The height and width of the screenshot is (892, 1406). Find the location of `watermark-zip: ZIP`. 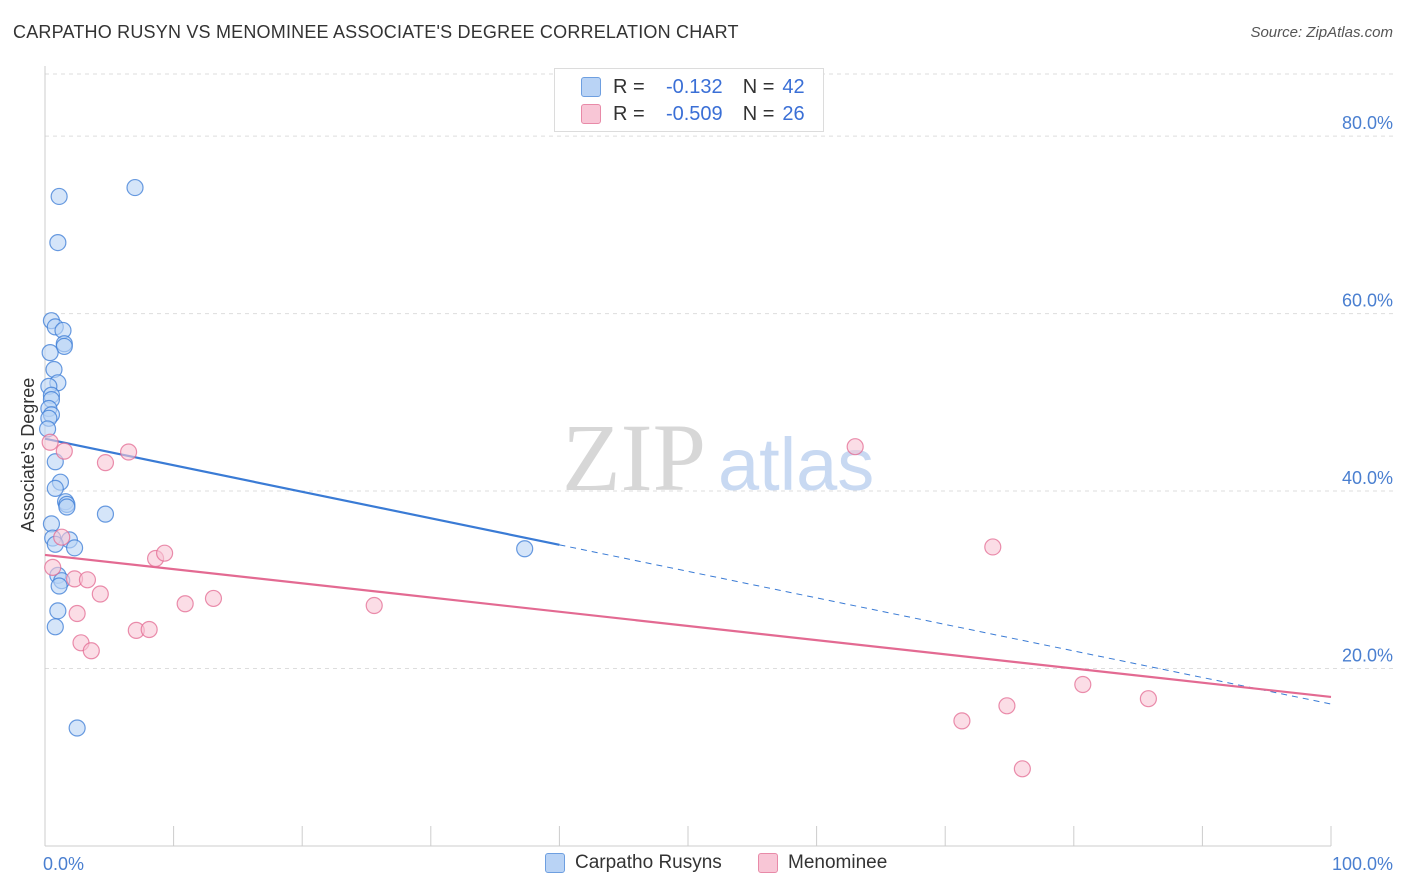

watermark-zip: ZIP is located at coordinates (634, 457).